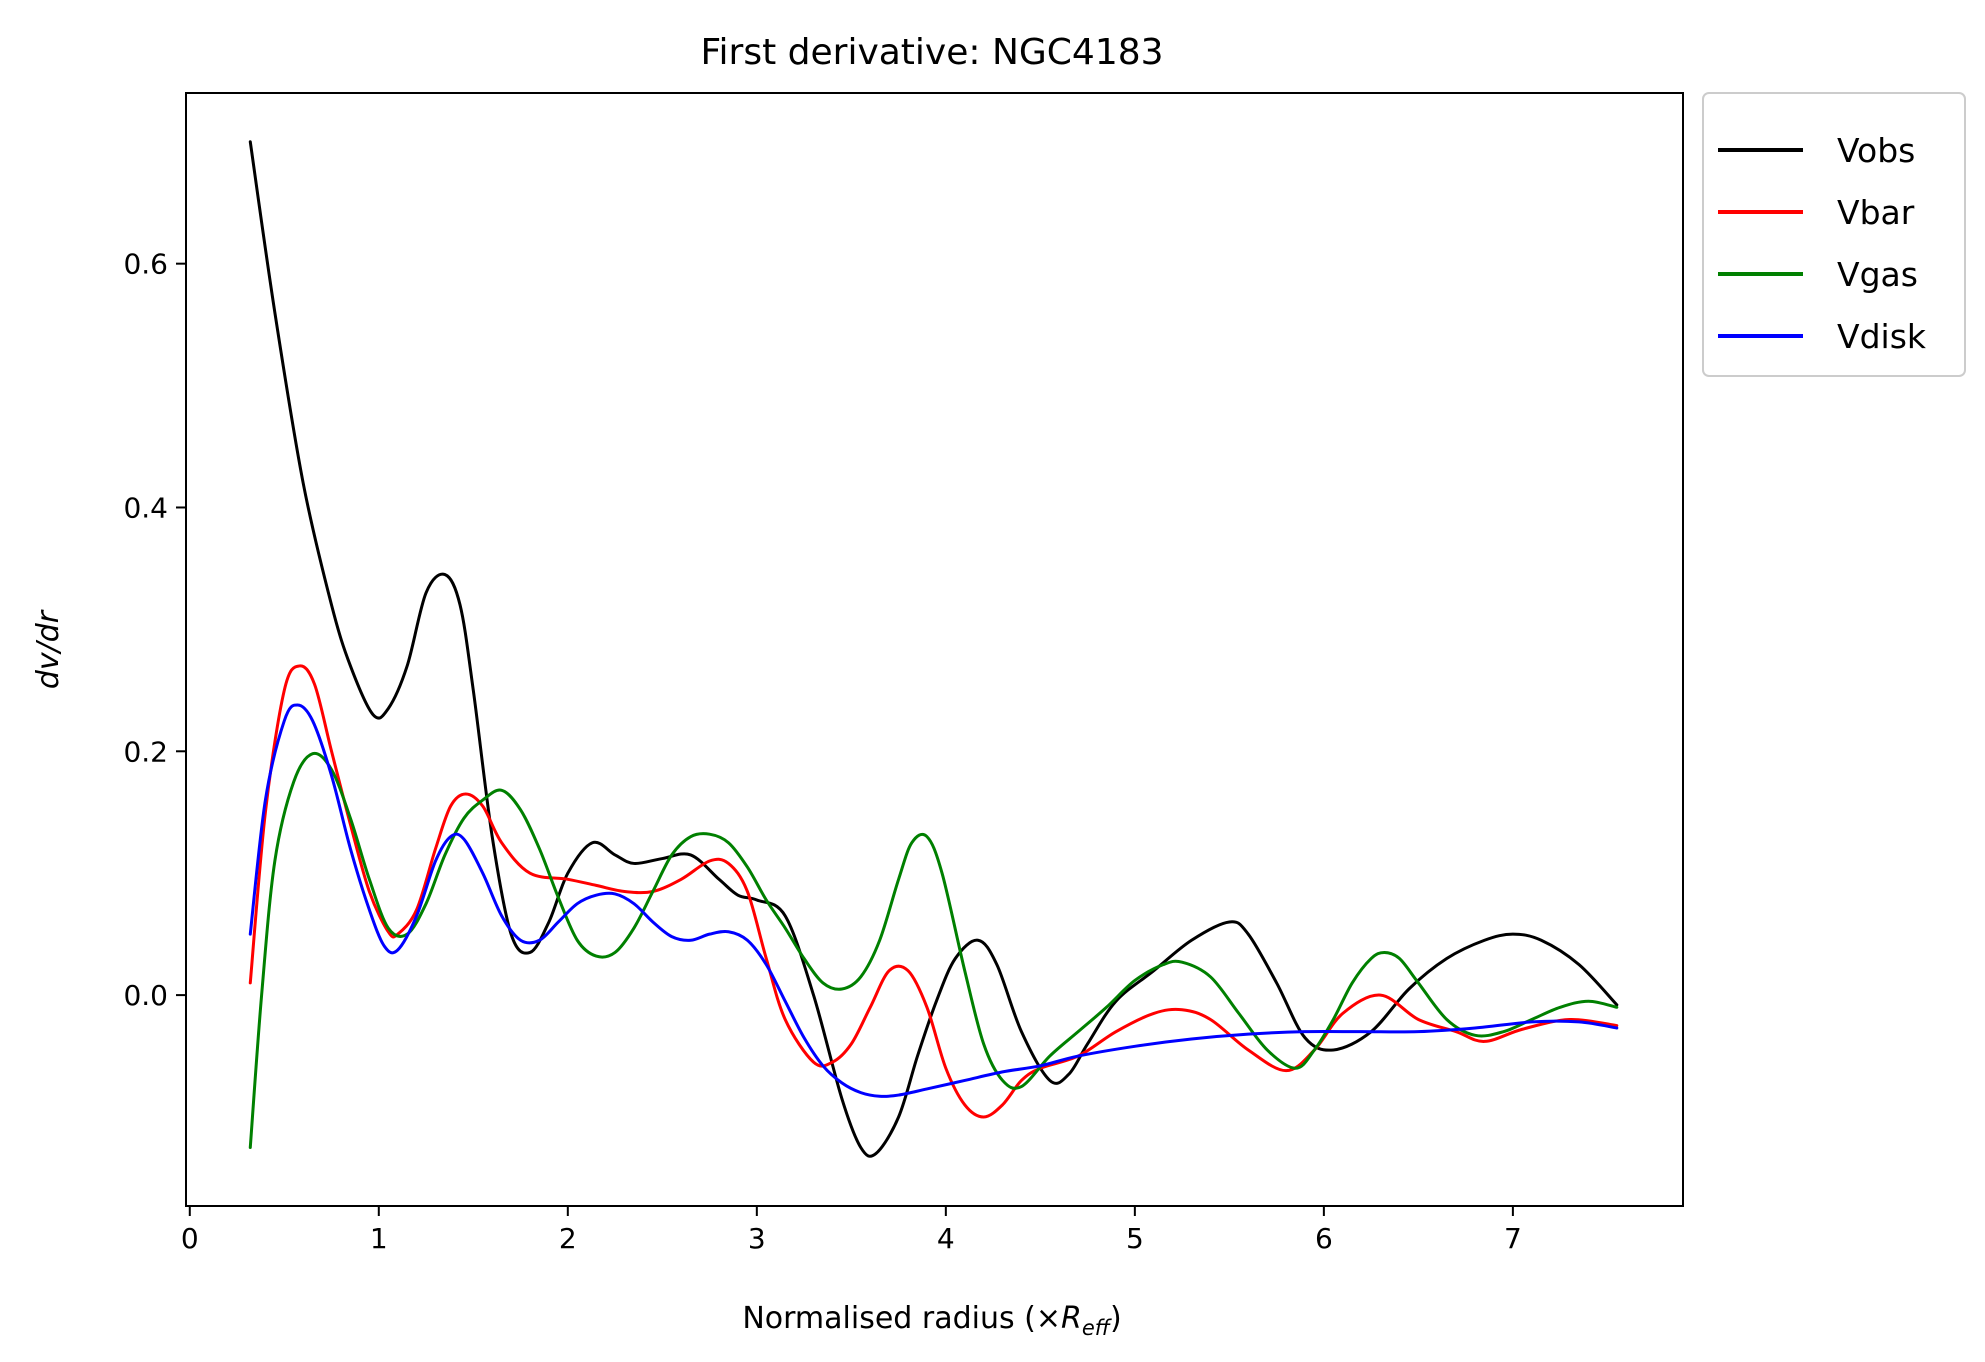  Describe the element at coordinates (568, 1238) in the screenshot. I see `x-tick-label: 2` at that location.